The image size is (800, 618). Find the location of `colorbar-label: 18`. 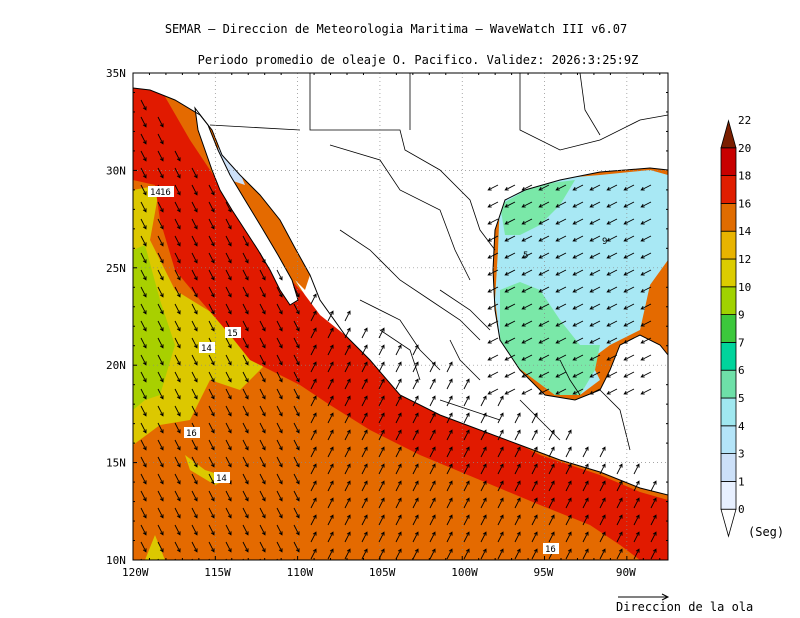

colorbar-label: 18 is located at coordinates (744, 176).